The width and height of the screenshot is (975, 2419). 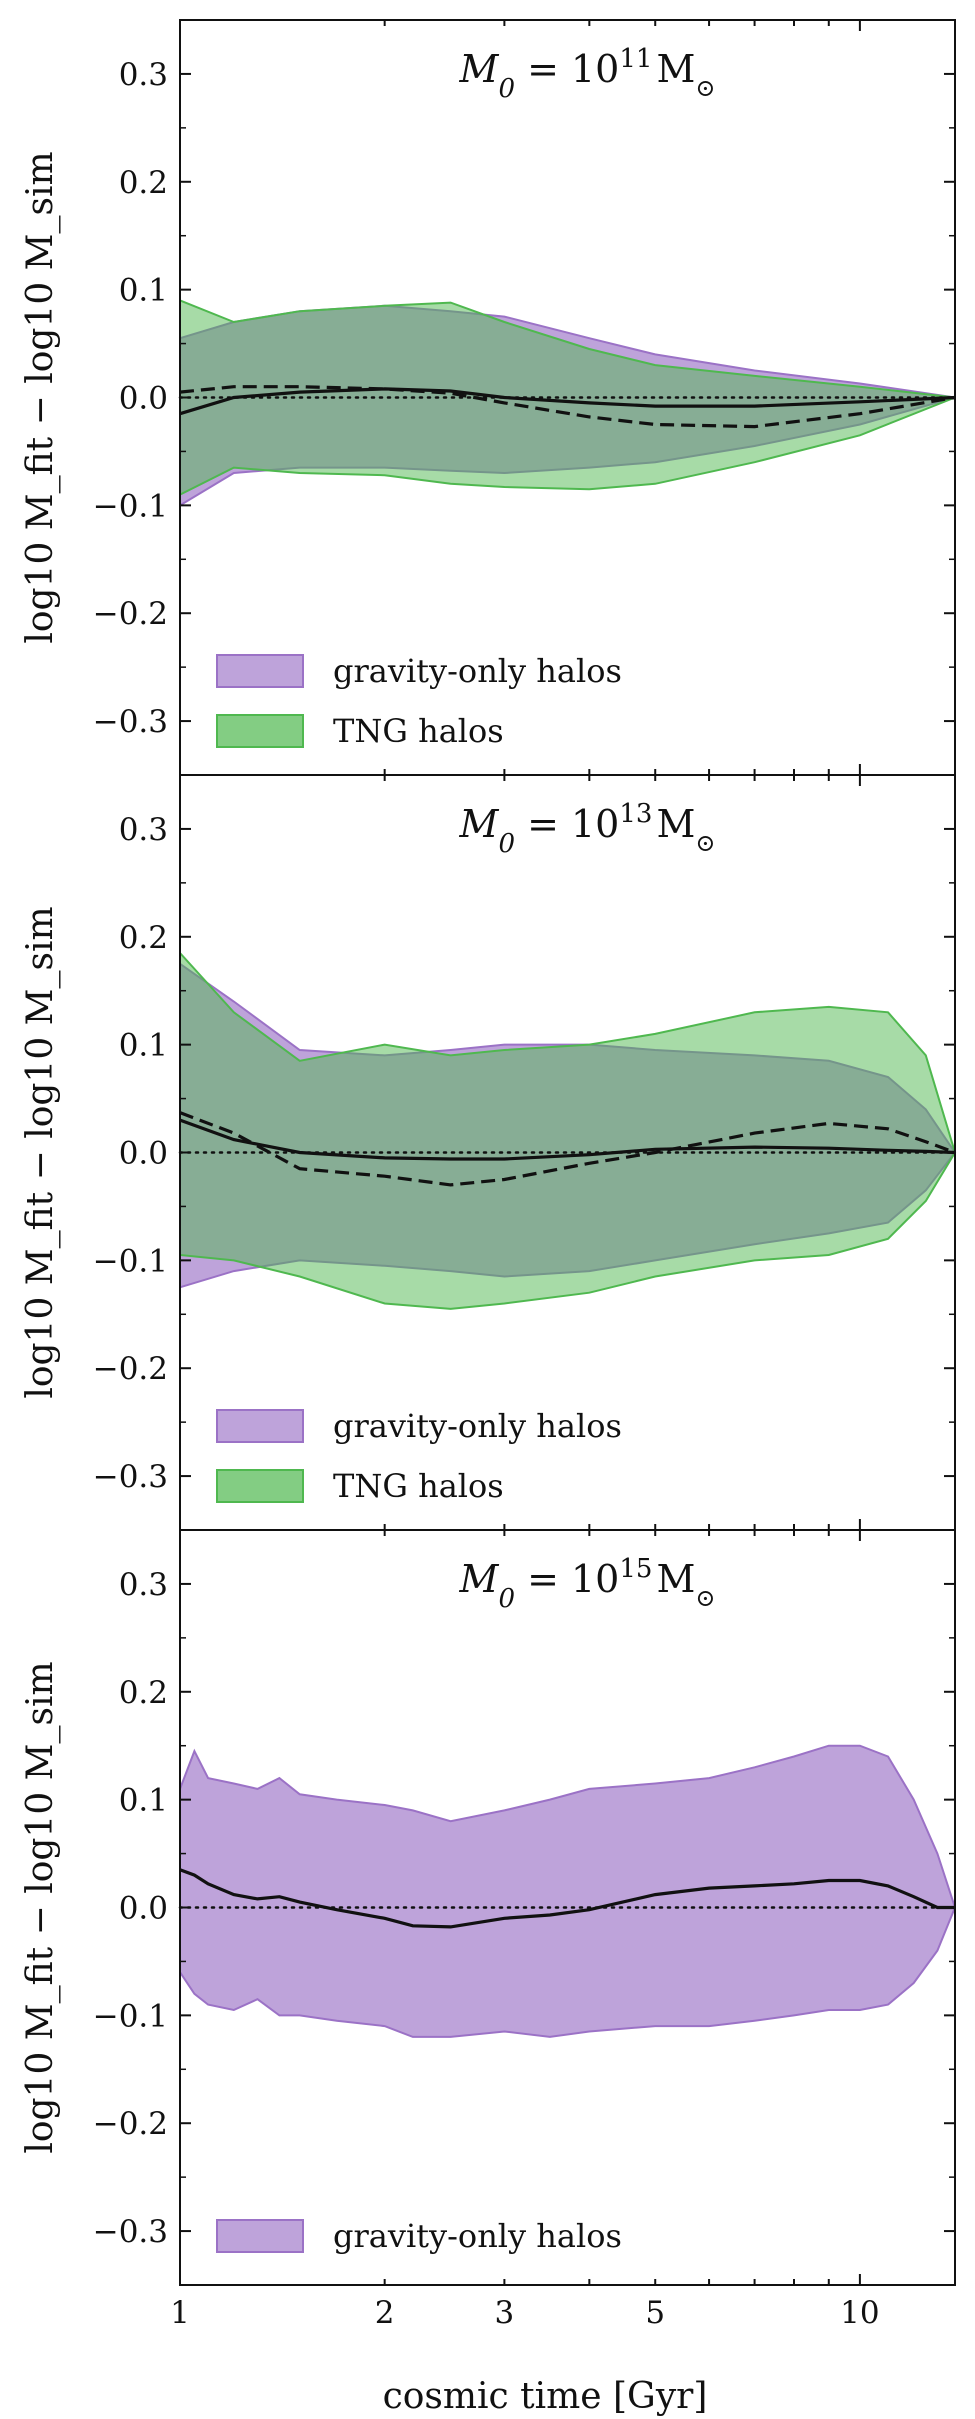 I want to click on x-tick-label: 2, so click(x=385, y=2313).